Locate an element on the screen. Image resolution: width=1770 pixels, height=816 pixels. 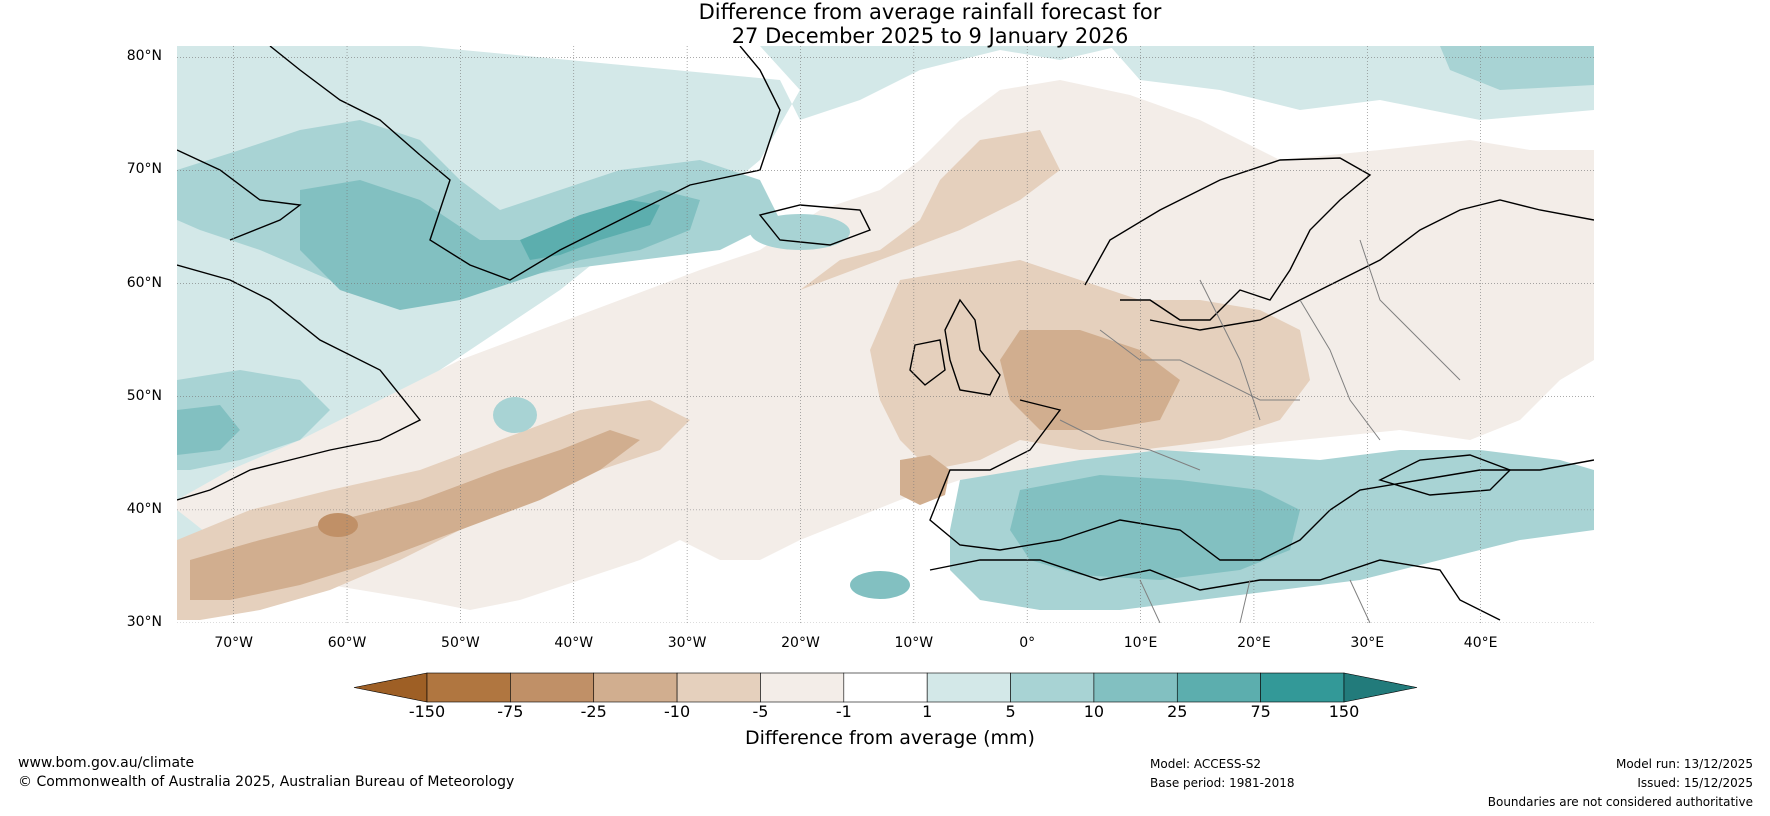
dry-zone-atlantic-deep is located at coordinates (415, 515).